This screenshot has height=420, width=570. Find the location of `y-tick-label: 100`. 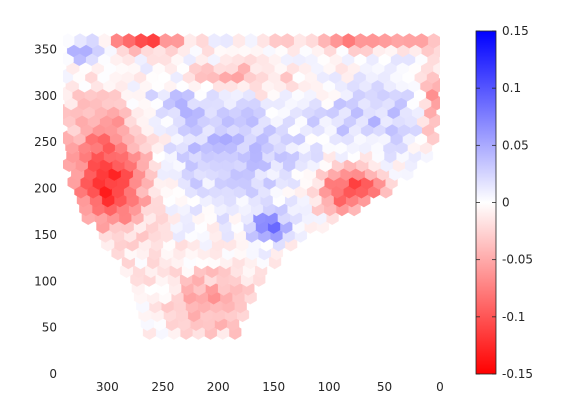

y-tick-label: 100 is located at coordinates (45, 281).